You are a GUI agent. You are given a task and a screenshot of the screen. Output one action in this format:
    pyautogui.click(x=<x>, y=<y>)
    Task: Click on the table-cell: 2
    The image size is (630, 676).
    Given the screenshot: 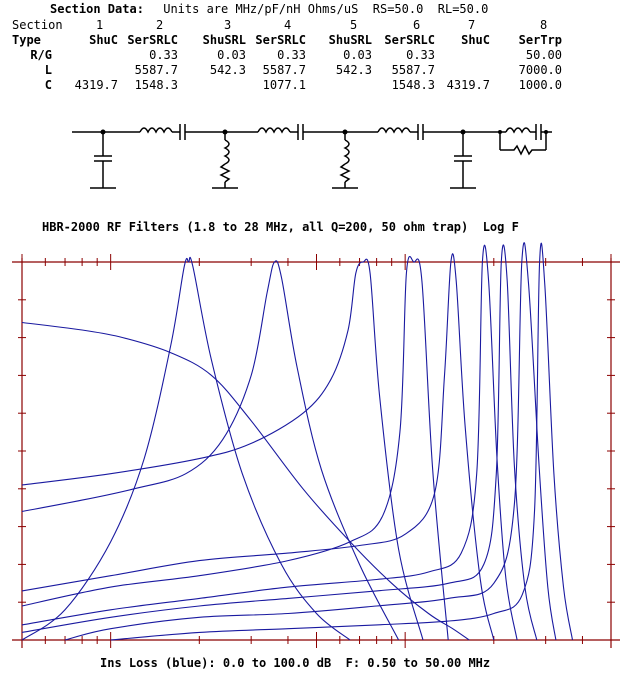 What is the action you would take?
    pyautogui.click(x=160, y=25)
    